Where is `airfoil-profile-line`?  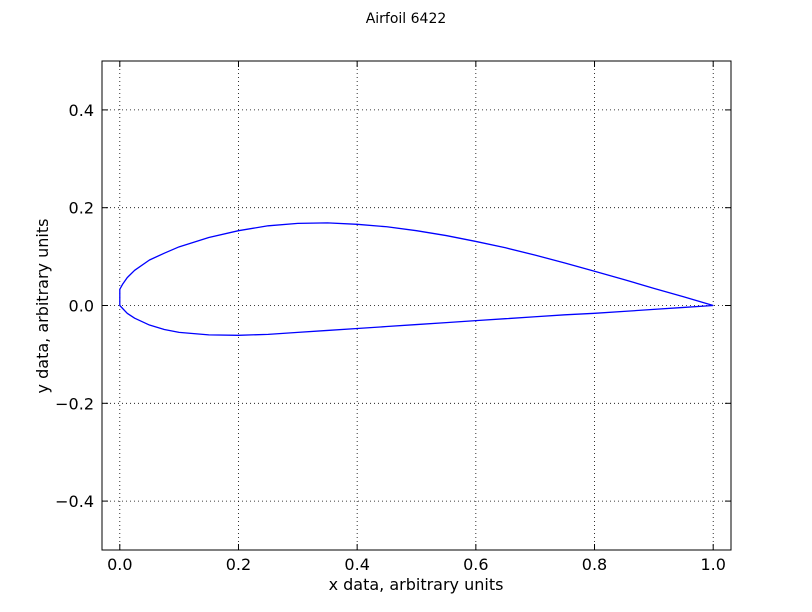
airfoil-profile-line is located at coordinates (416, 279).